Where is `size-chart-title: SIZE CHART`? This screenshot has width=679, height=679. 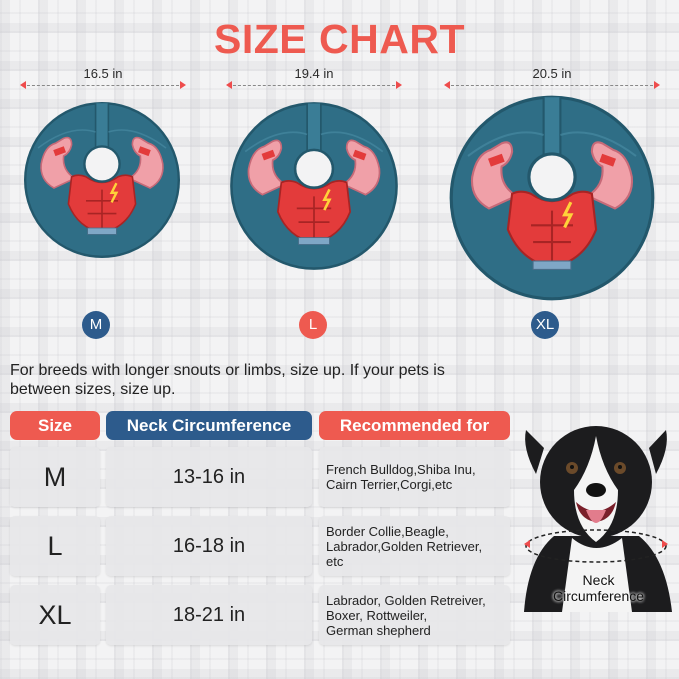
size-chart-title: SIZE CHART is located at coordinates (339, 39).